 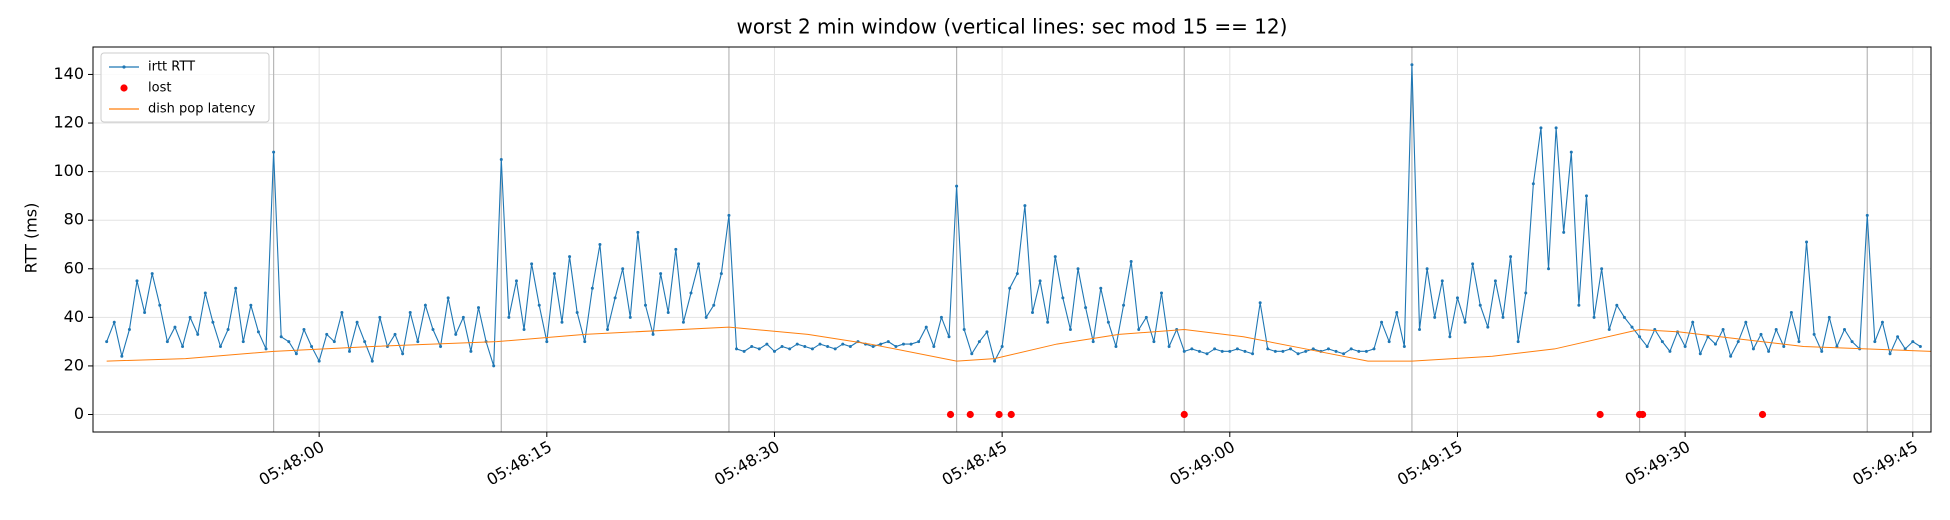 I want to click on x-tick-label: 05:49:00, so click(x=1202, y=463).